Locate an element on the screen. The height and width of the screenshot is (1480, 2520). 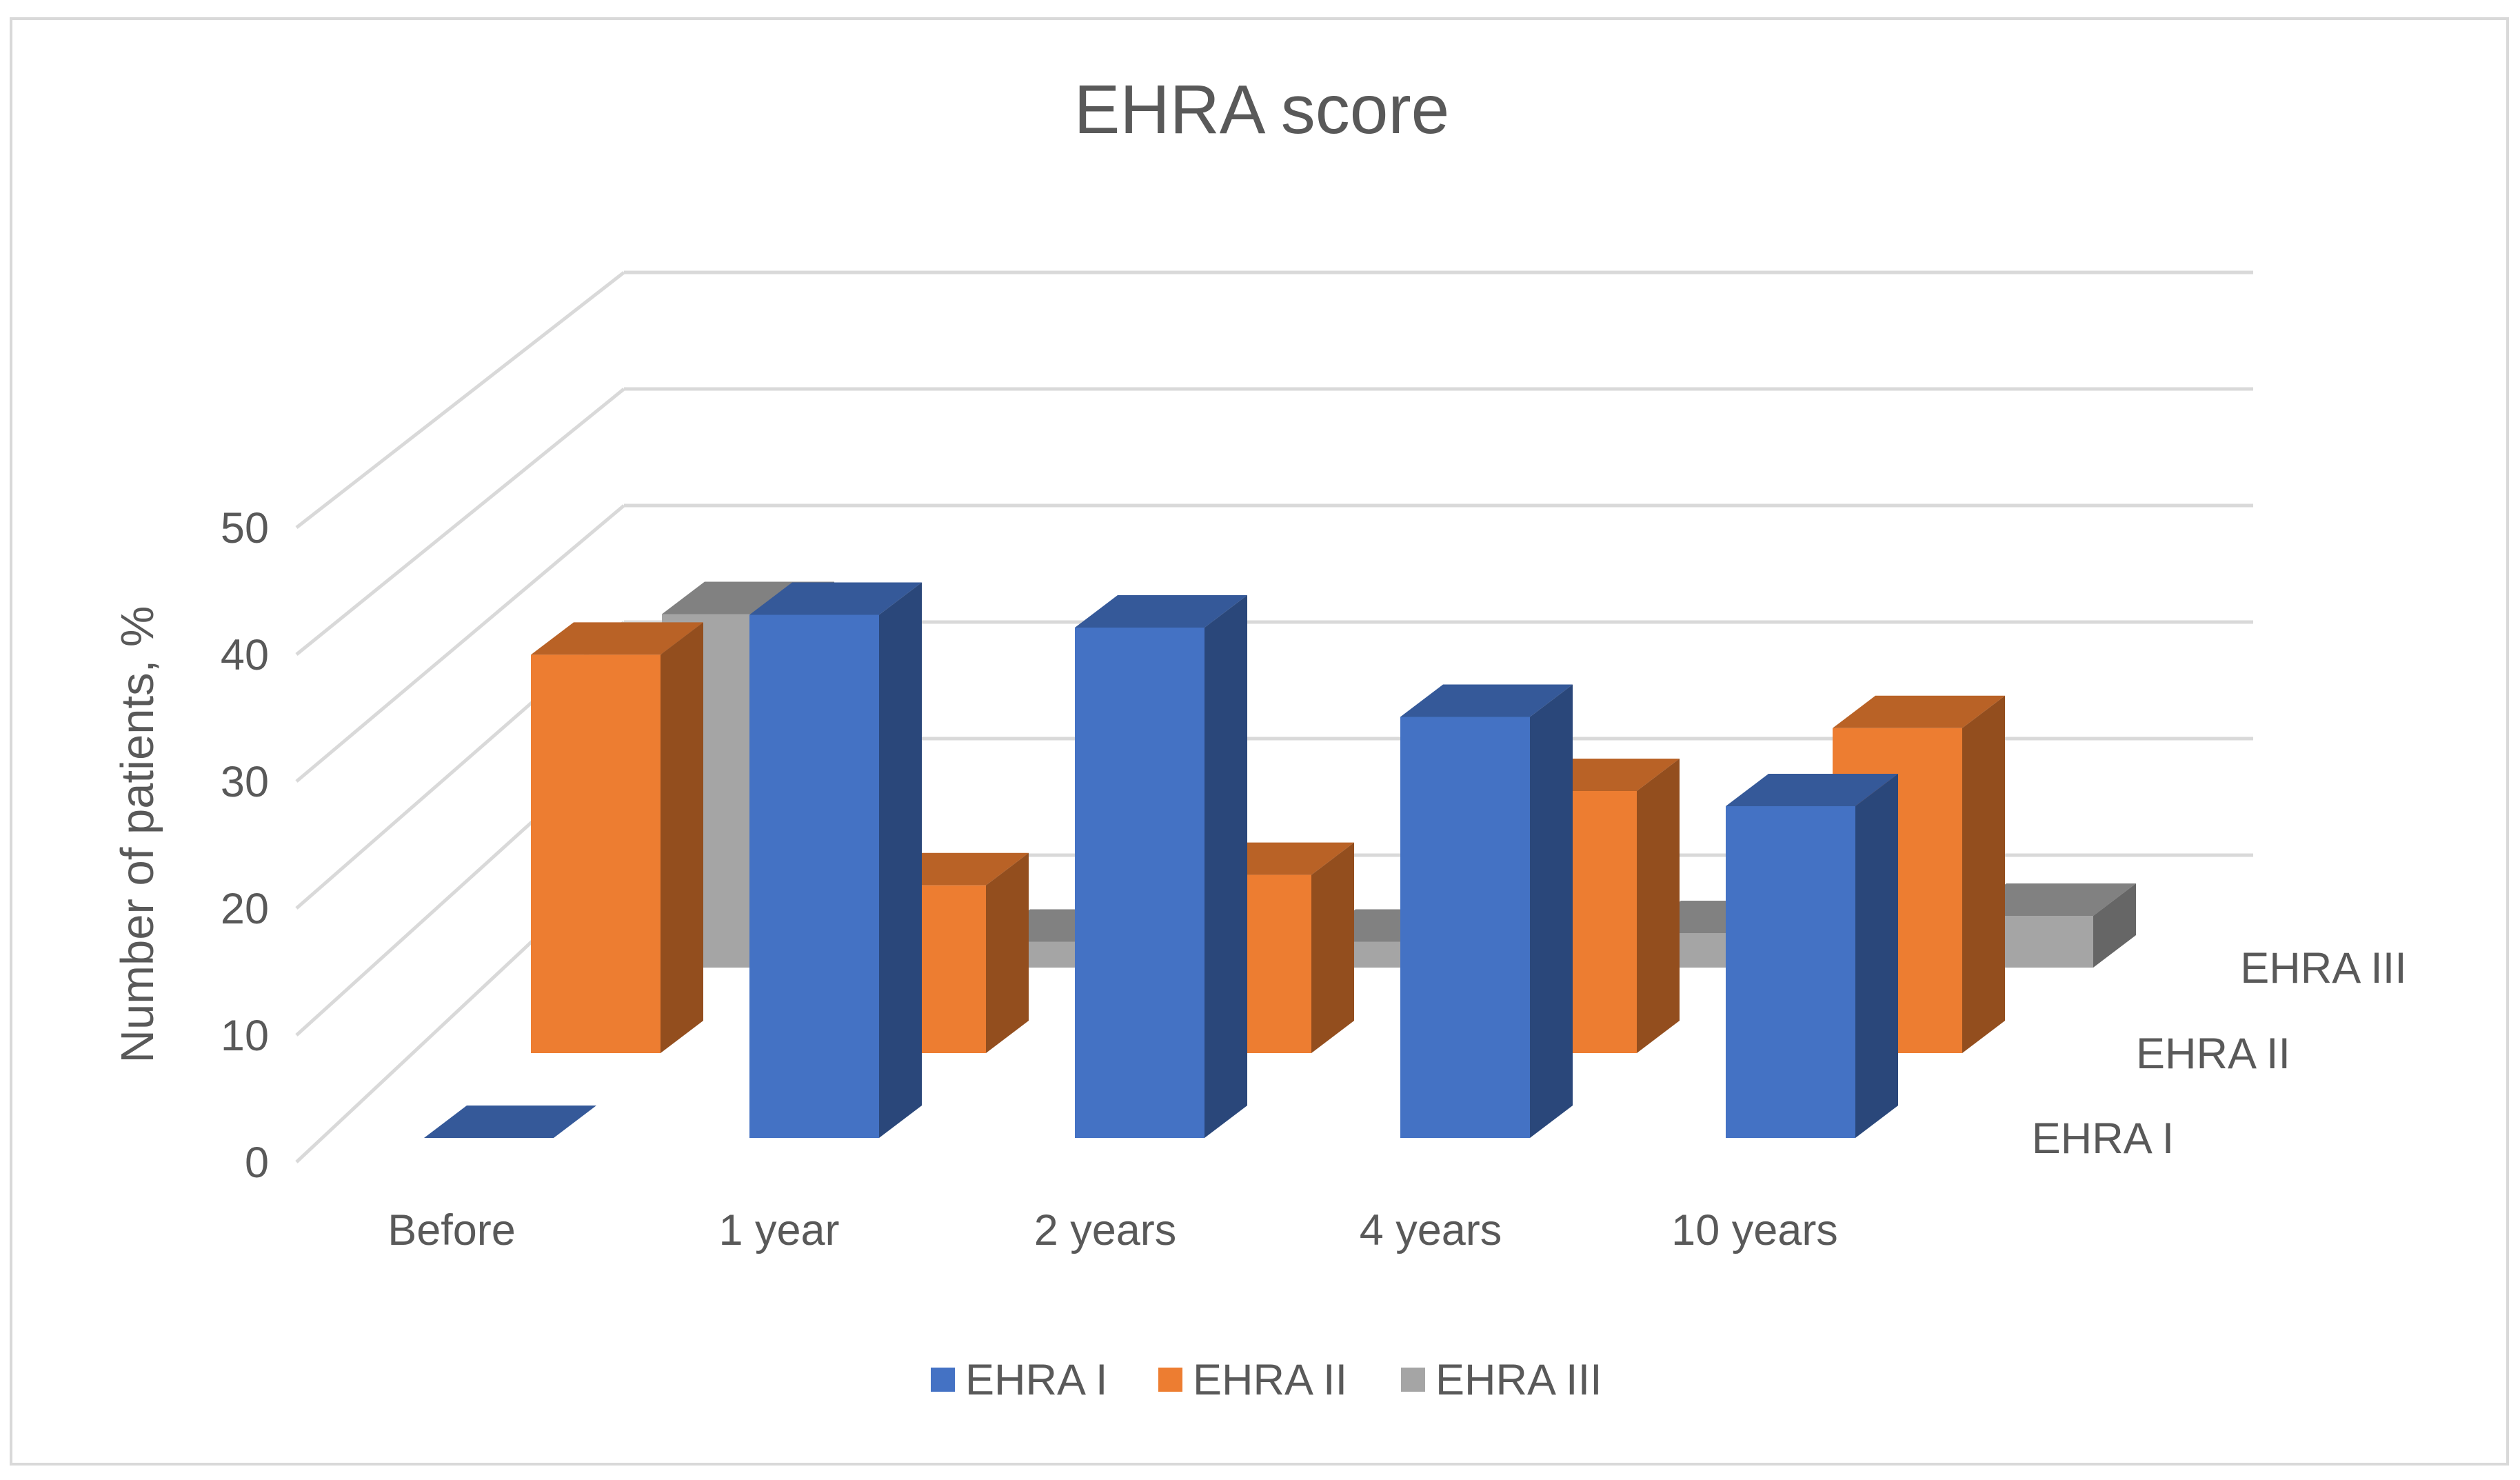
legend-item: EHRA III is located at coordinates (1501, 1380).